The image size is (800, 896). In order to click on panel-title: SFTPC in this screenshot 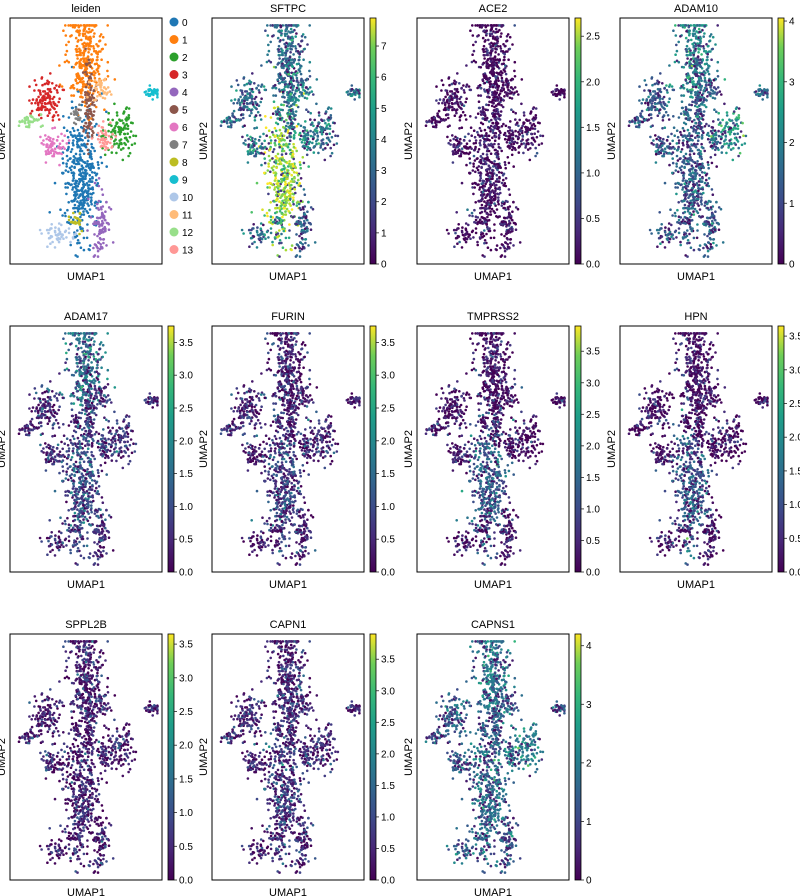, I will do `click(288, 9)`.